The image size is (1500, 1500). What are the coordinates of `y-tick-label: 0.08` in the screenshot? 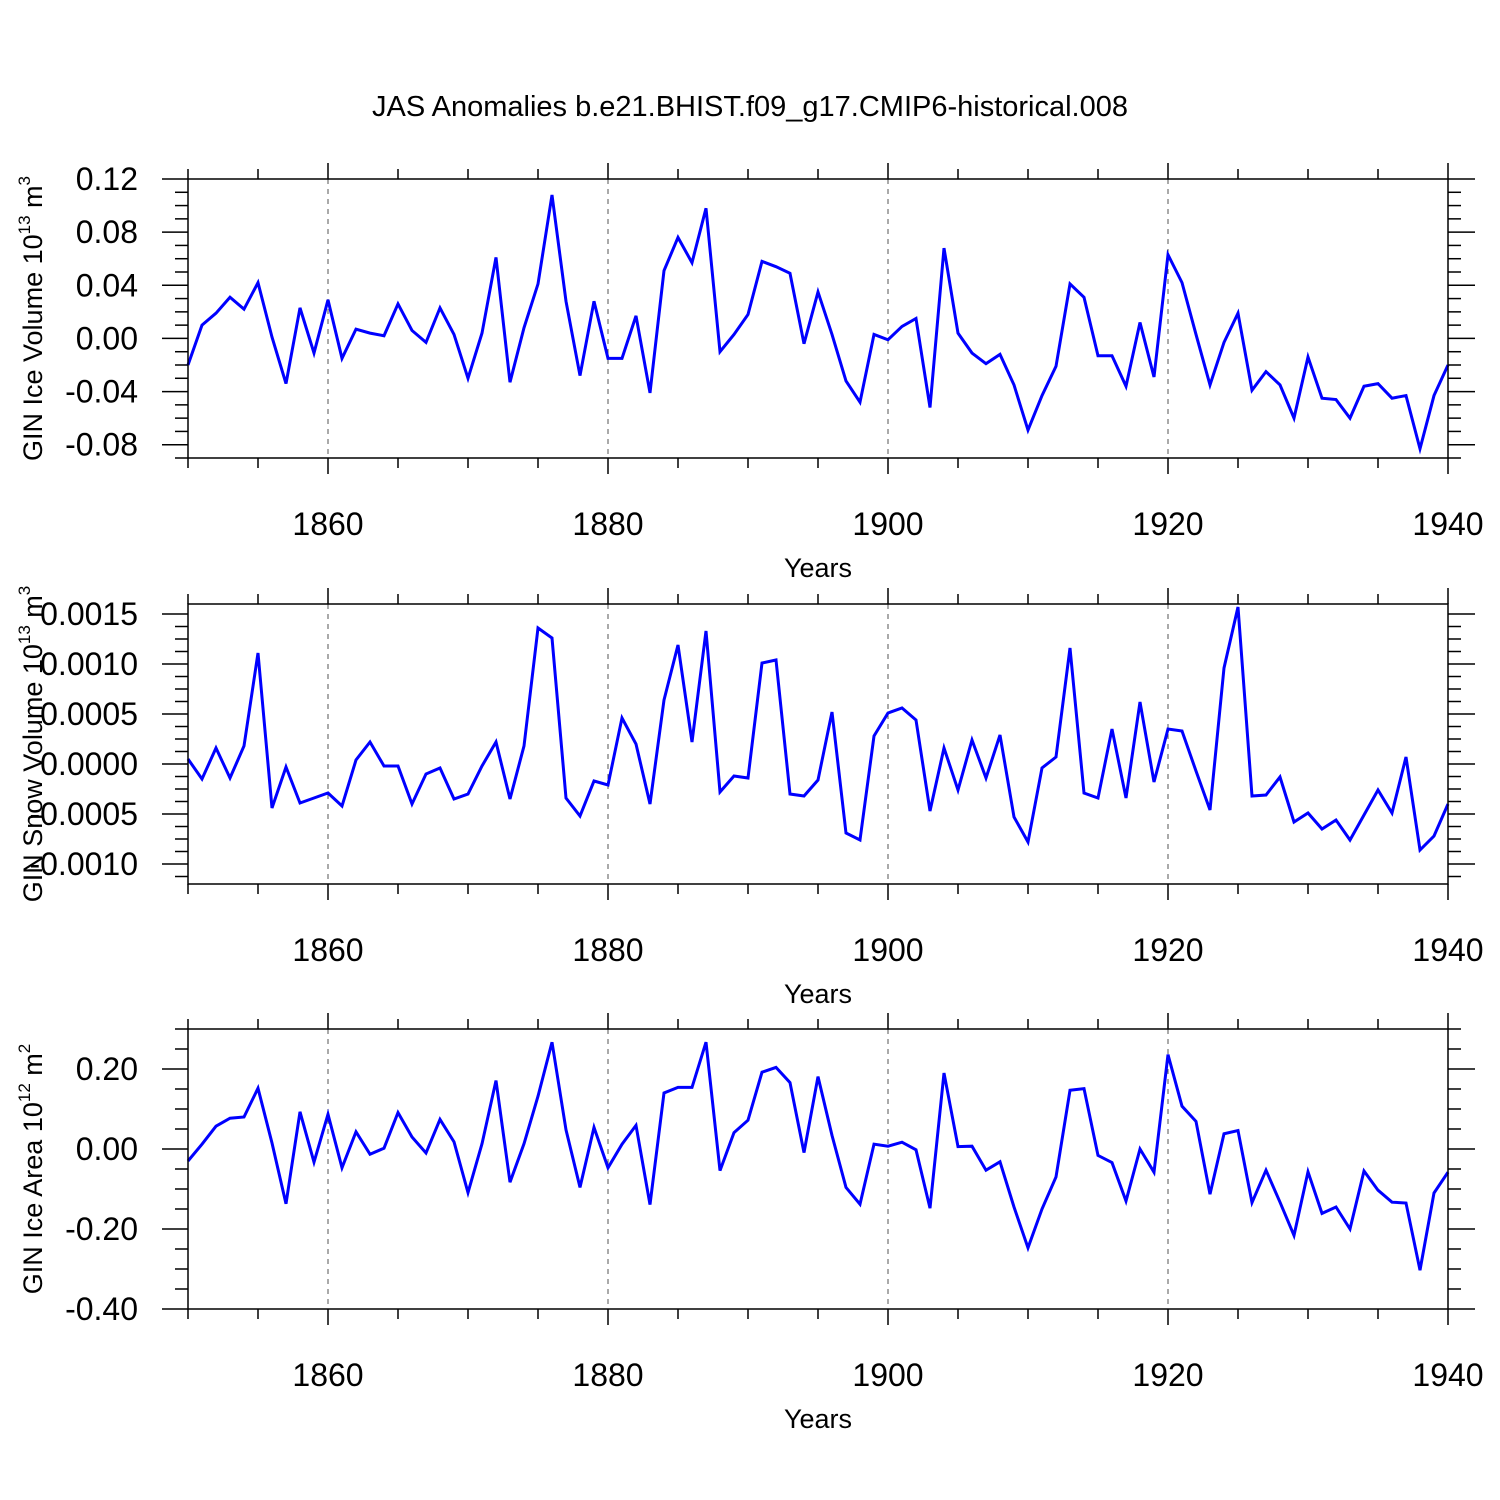 It's located at (107, 232).